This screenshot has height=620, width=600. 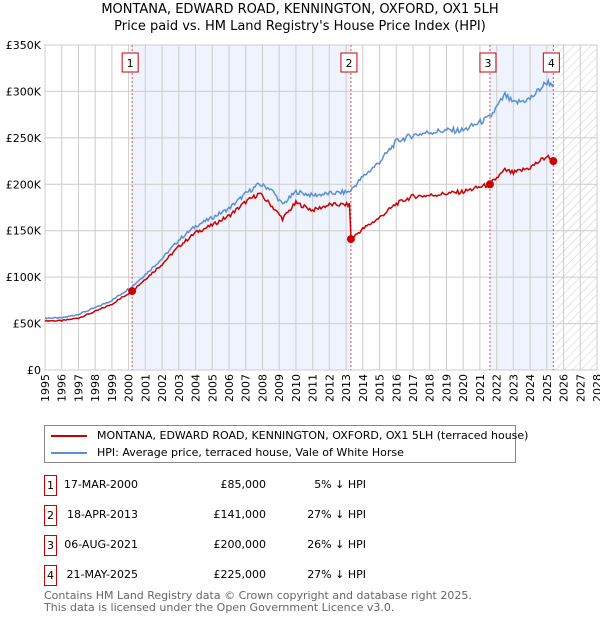 I want to click on sale-hpi-diff: 5% ↓ HPI, so click(x=340, y=484).